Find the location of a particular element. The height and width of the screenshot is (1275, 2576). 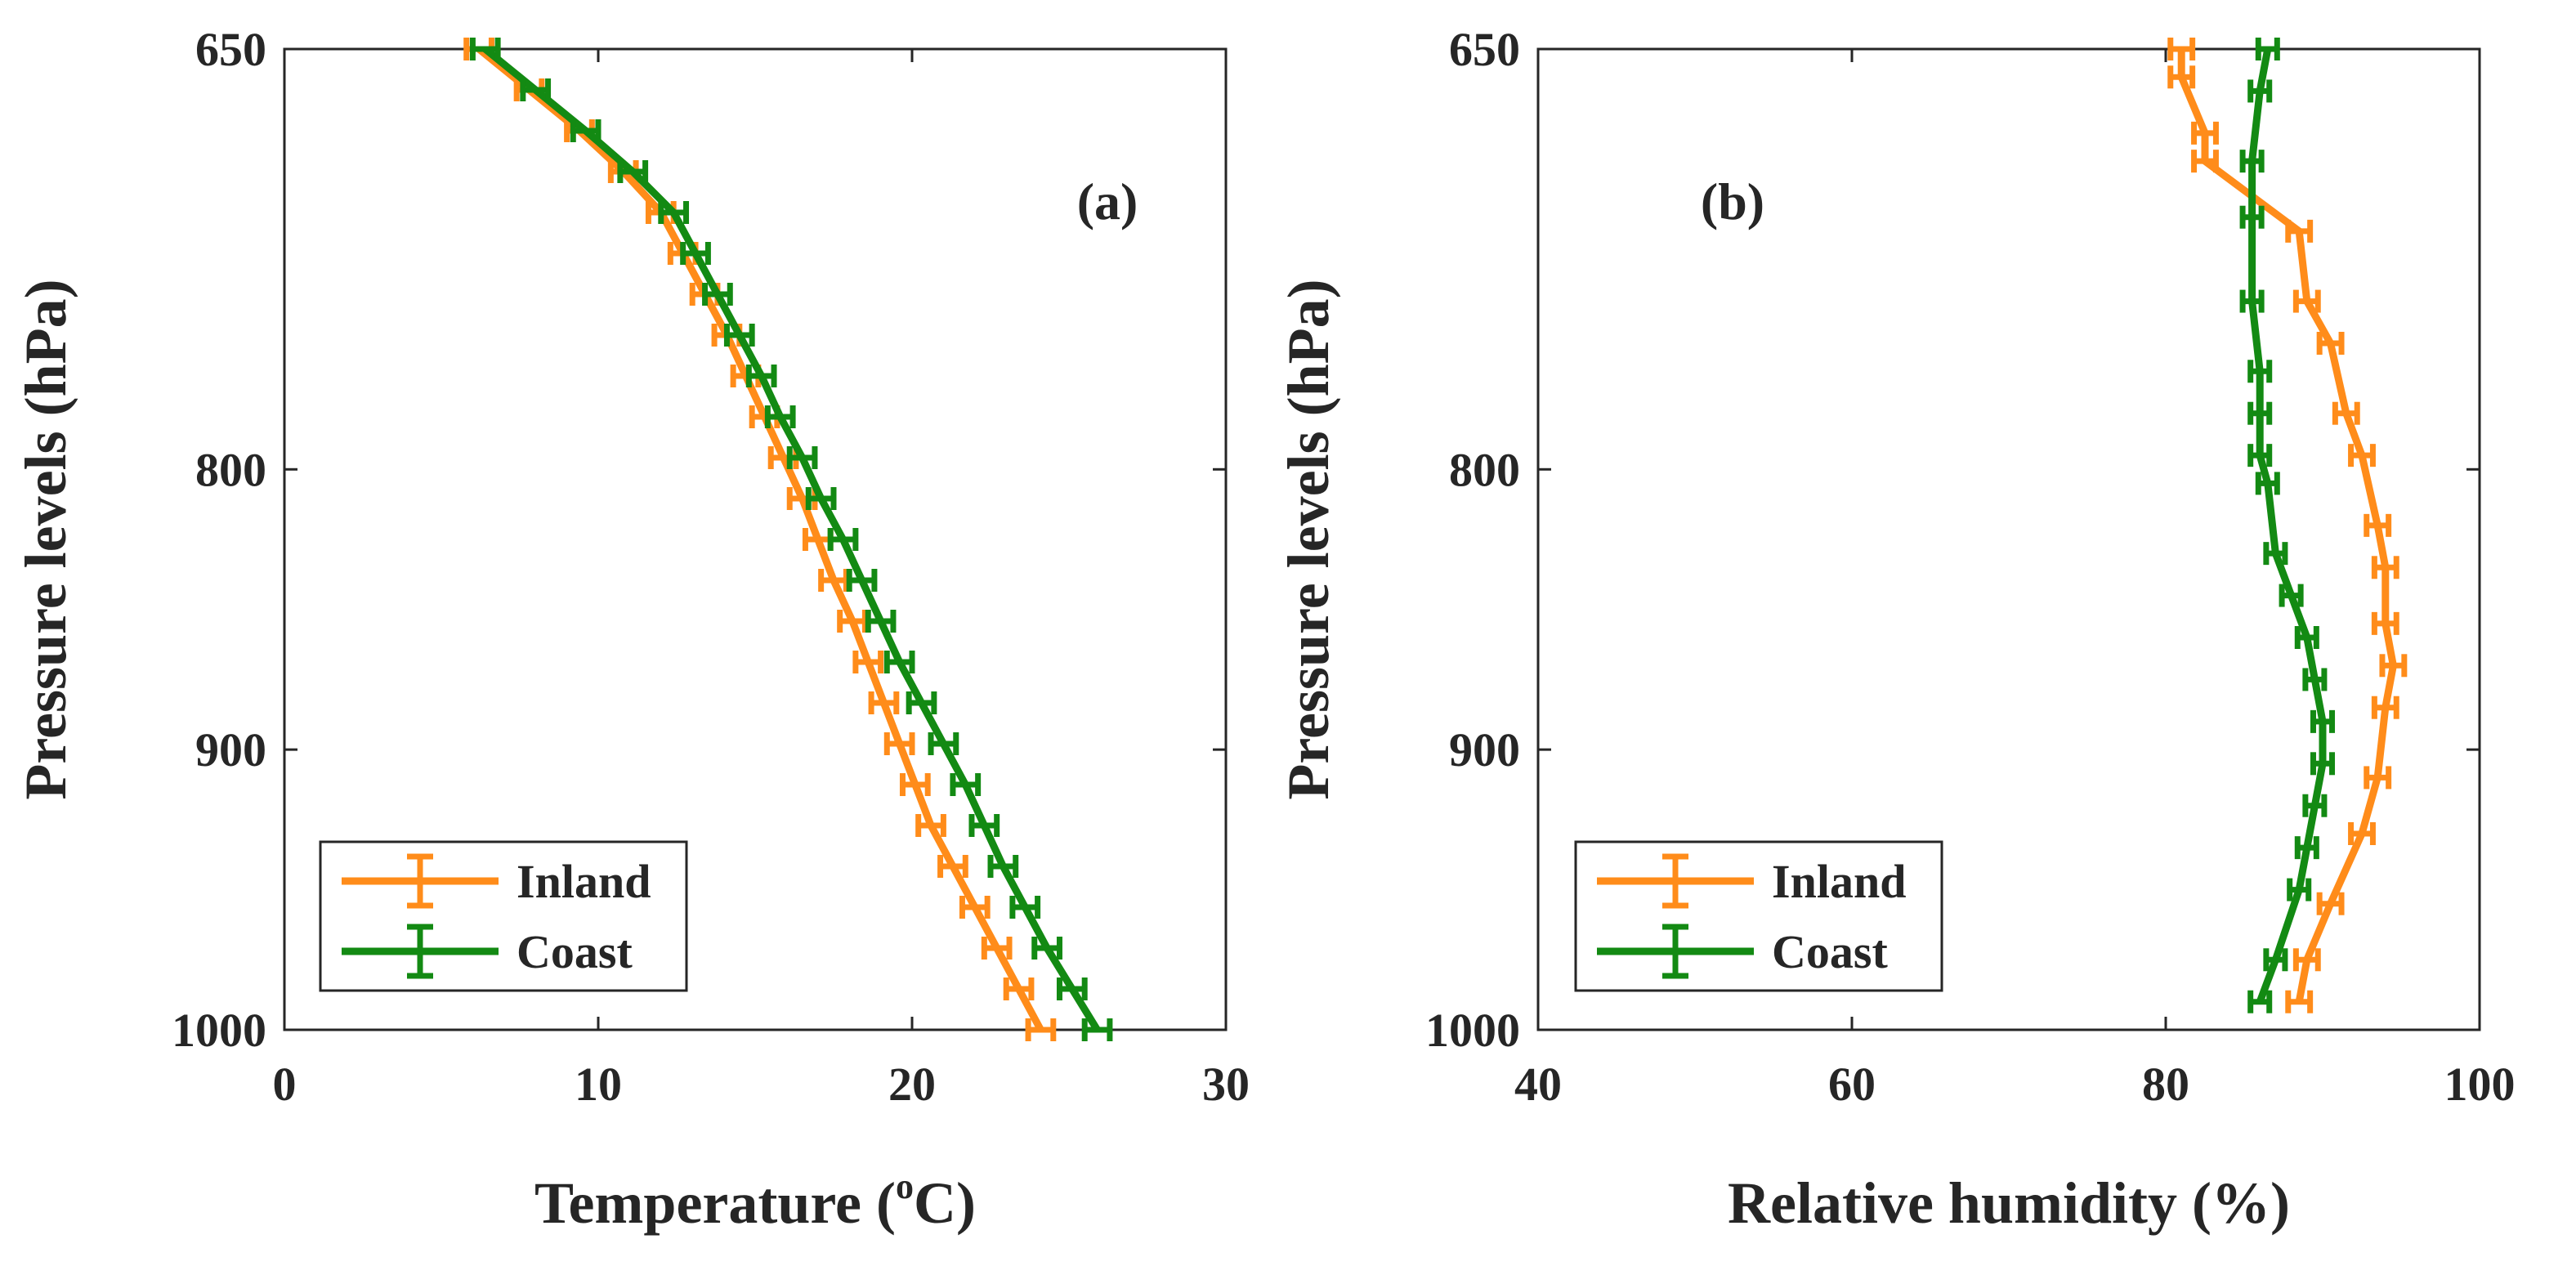

legend: Inland Coast is located at coordinates (503, 916).